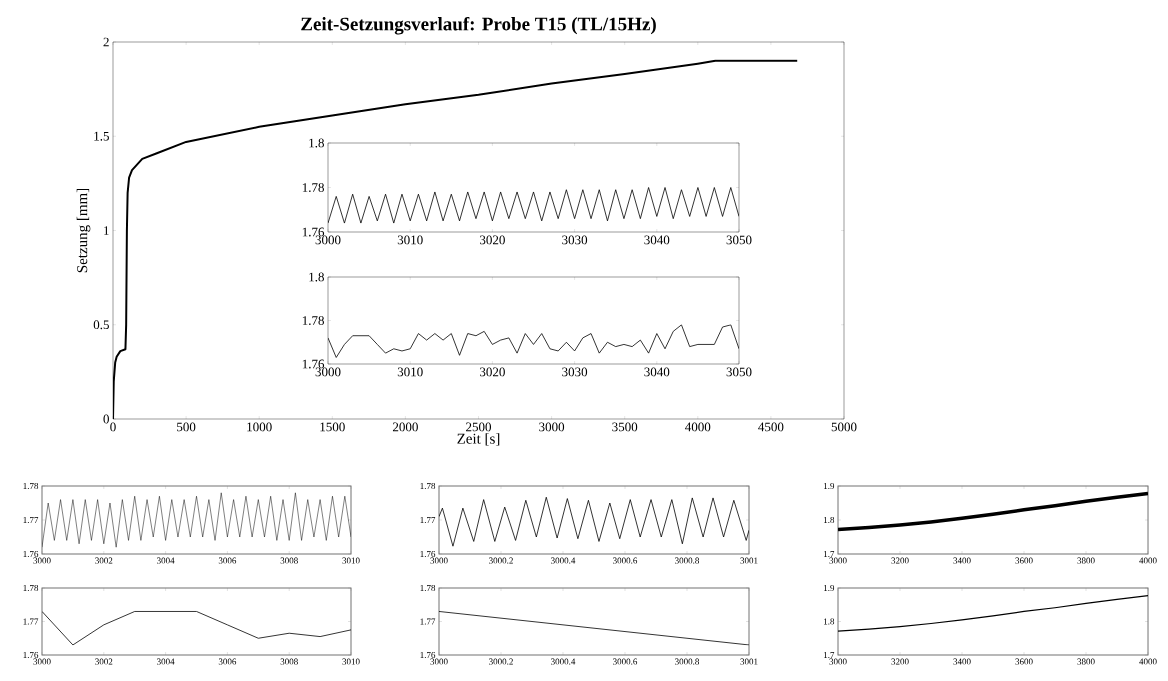 This screenshot has height=681, width=1168. Describe the element at coordinates (186, 427) in the screenshot. I see `x-tick-label: 500` at that location.